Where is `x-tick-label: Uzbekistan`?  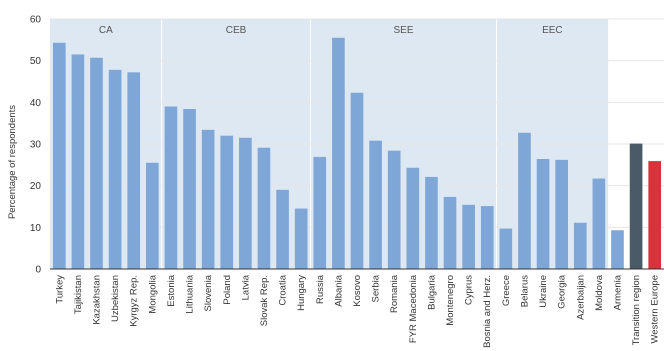
x-tick-label: Uzbekistan is located at coordinates (115, 298).